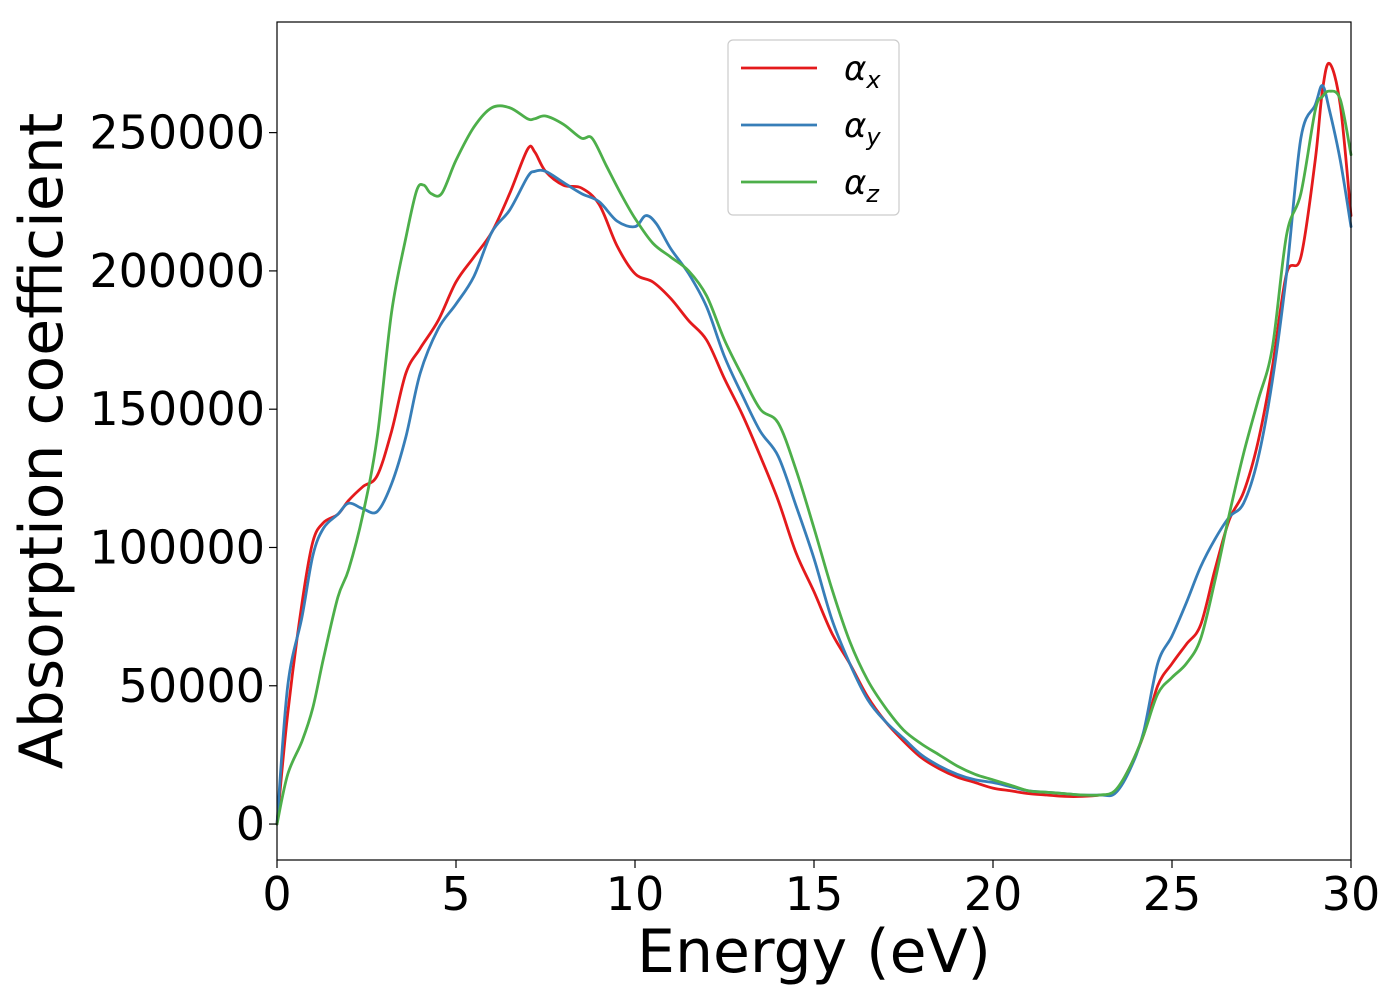 This screenshot has height=1000, width=1400. Describe the element at coordinates (862, 185) in the screenshot. I see `legend-label-alpha-z: αz` at that location.